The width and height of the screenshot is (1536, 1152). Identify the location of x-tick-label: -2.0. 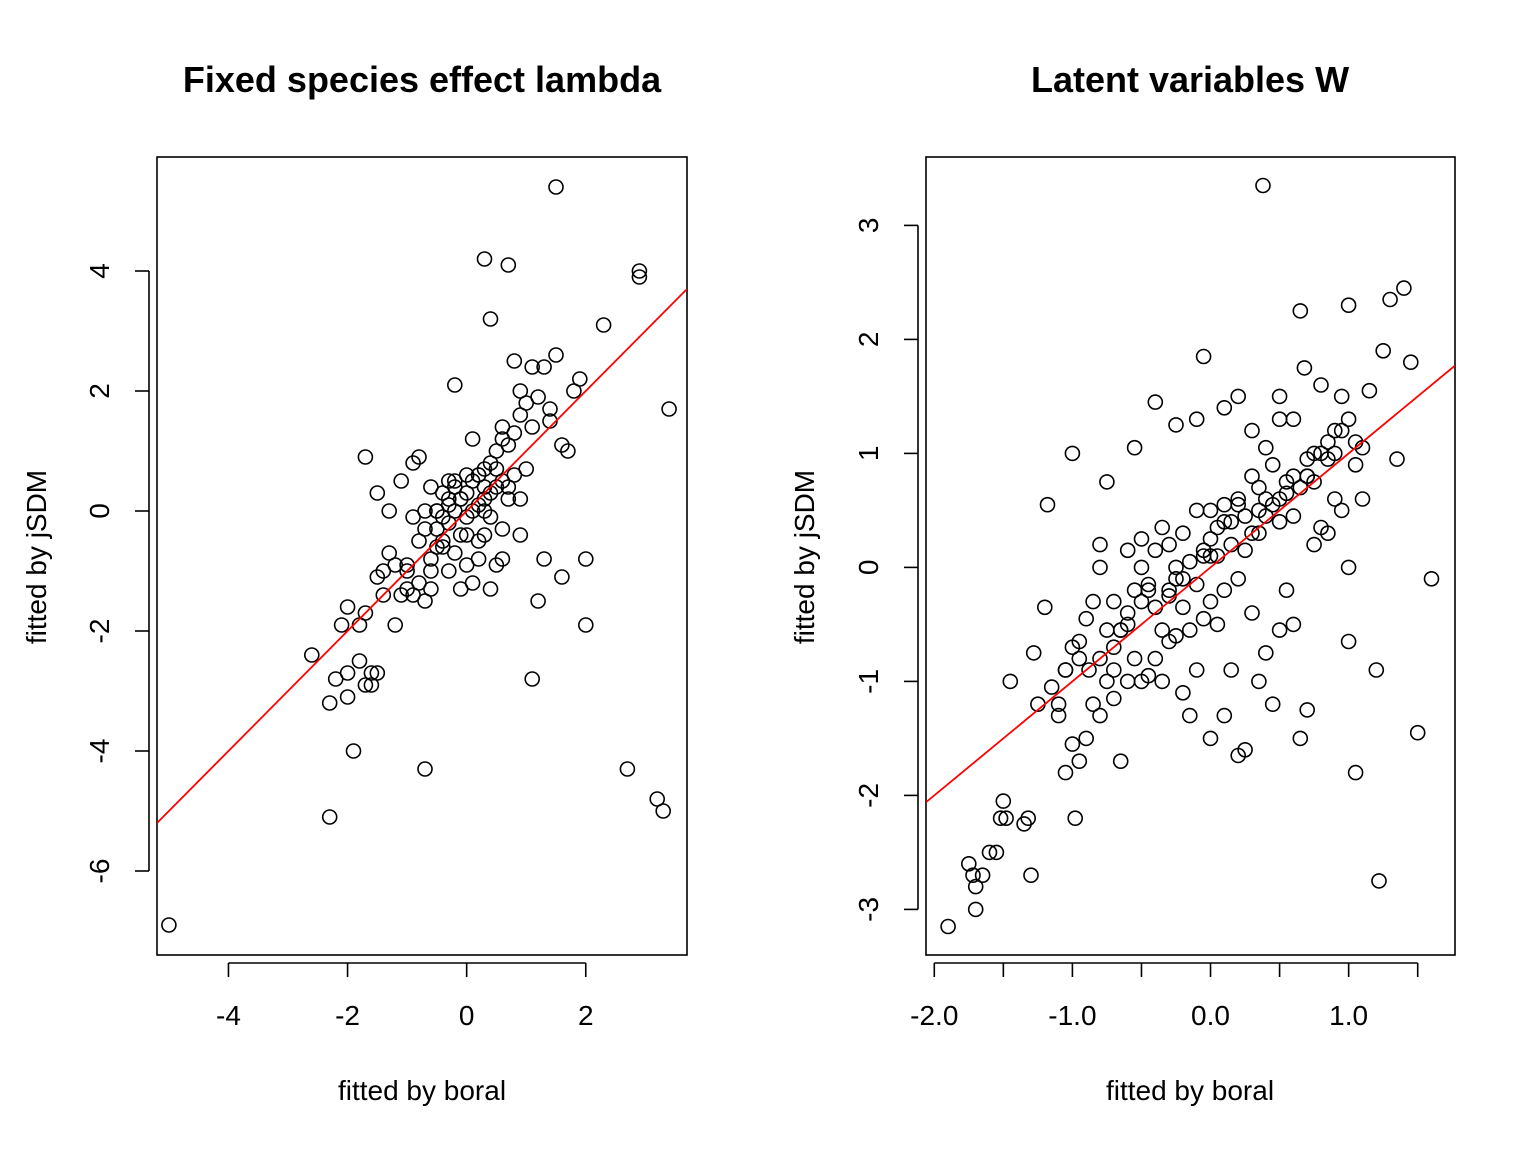
(934, 1015).